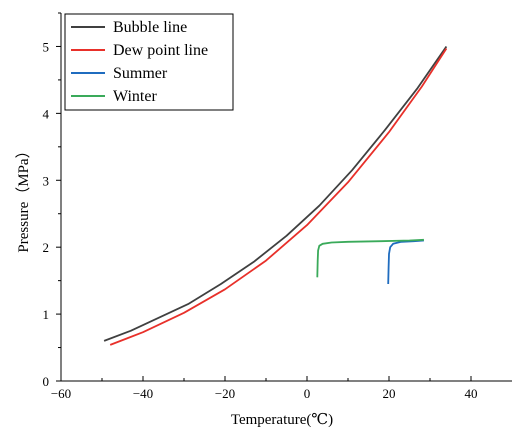  Describe the element at coordinates (46, 314) in the screenshot. I see `y-tick-label: 1` at that location.